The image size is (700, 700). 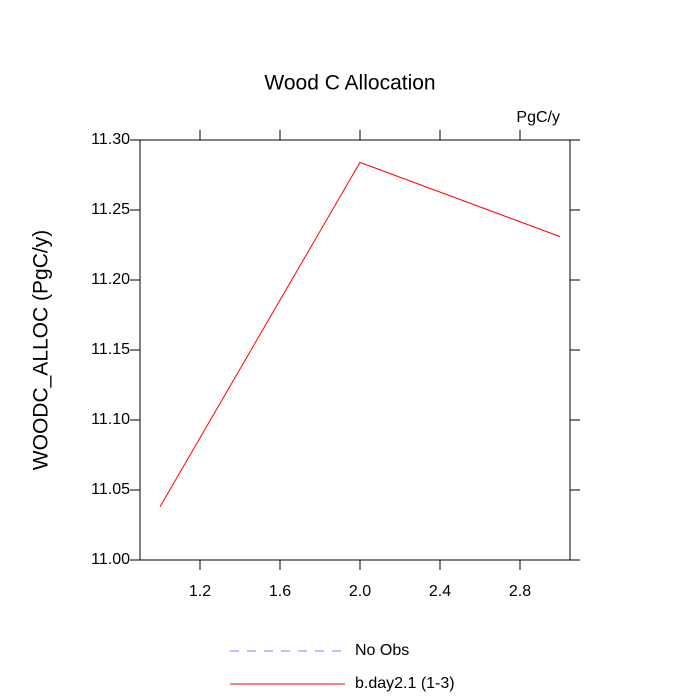 I want to click on x-tick-label: 2.0, so click(x=360, y=591).